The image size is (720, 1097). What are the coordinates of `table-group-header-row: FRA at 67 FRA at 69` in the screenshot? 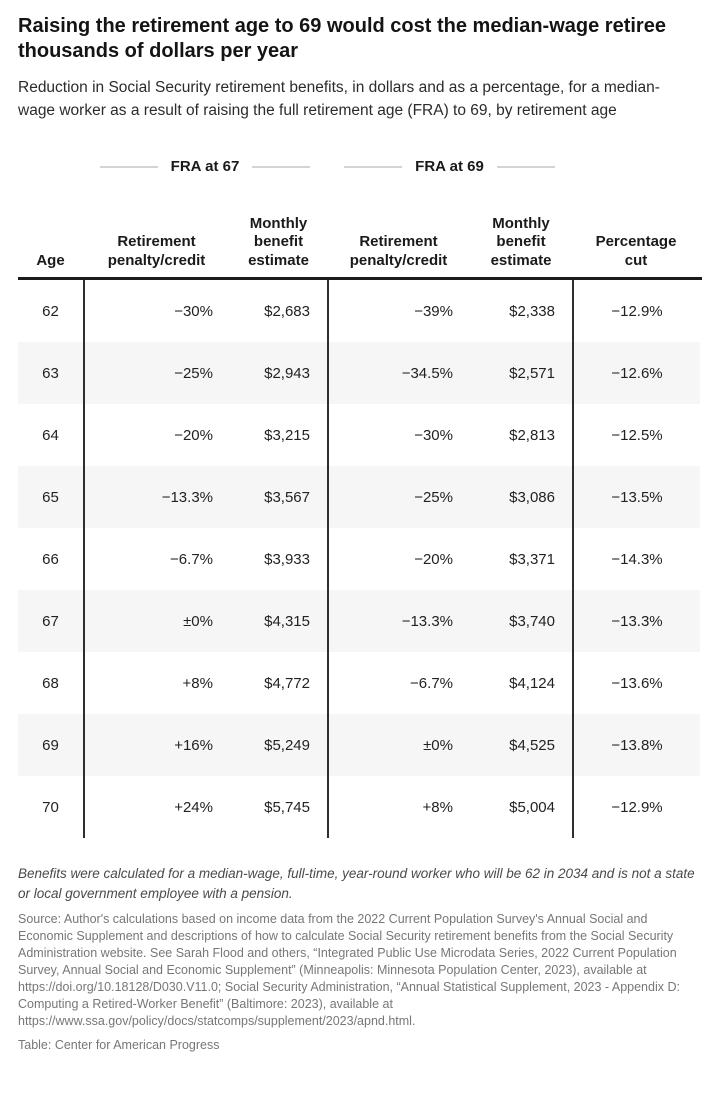 It's located at (359, 166).